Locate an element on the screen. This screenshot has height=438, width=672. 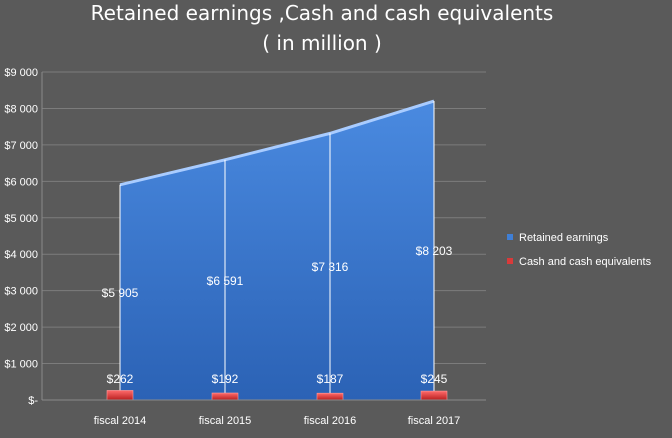
y-tick-label: $9 000 is located at coordinates (21, 73).